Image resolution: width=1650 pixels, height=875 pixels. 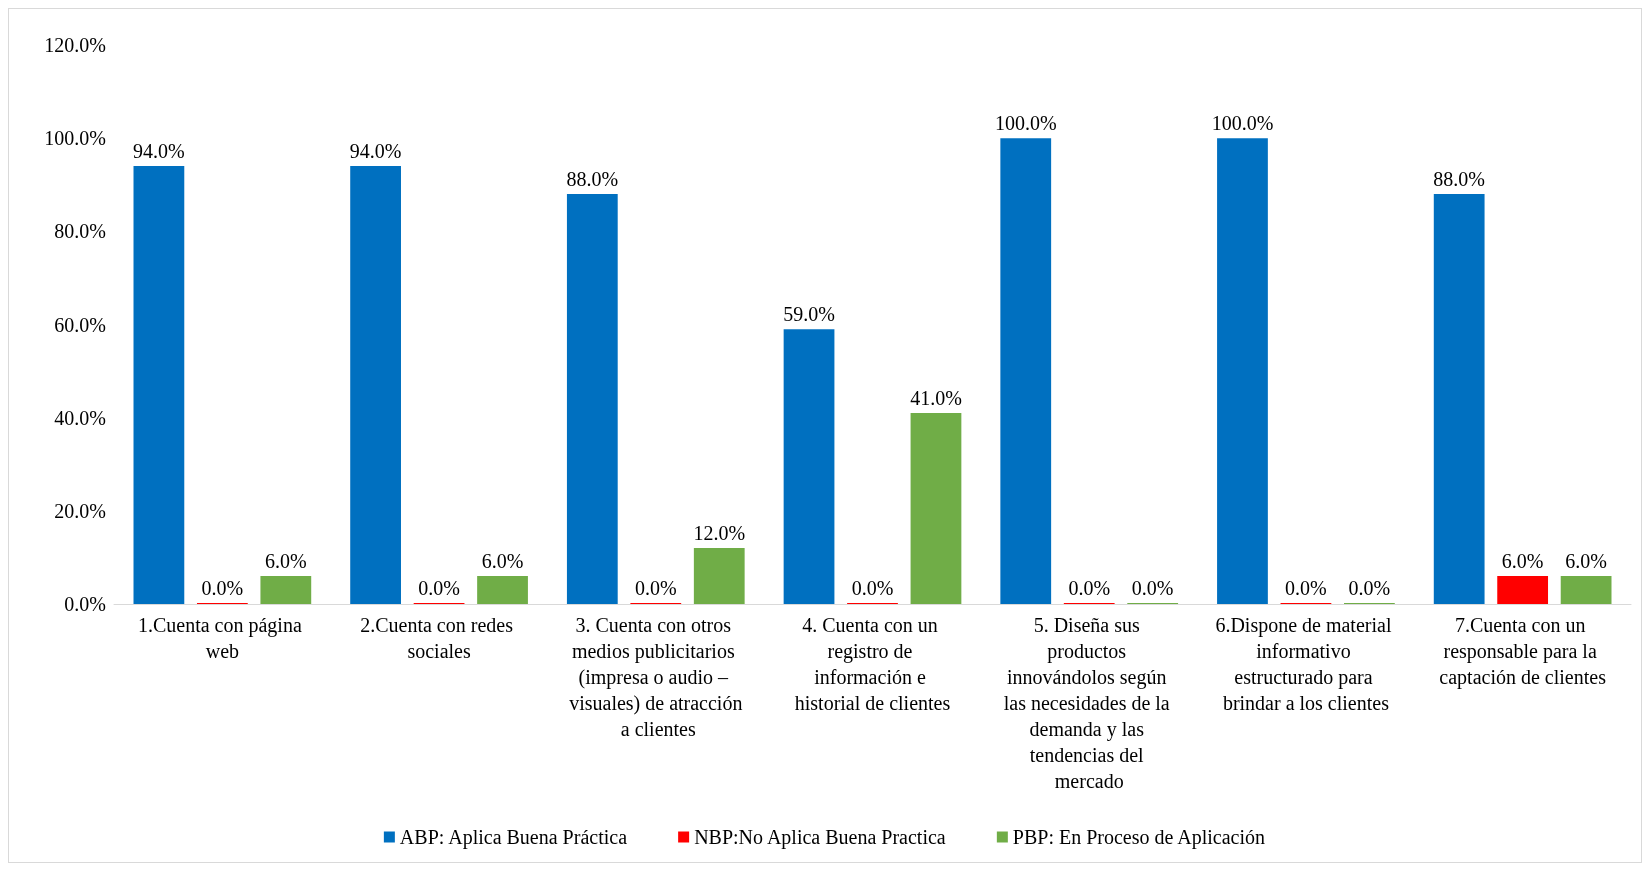 I want to click on legend-label: PBP: En Proceso de Aplicación, so click(x=1139, y=837).